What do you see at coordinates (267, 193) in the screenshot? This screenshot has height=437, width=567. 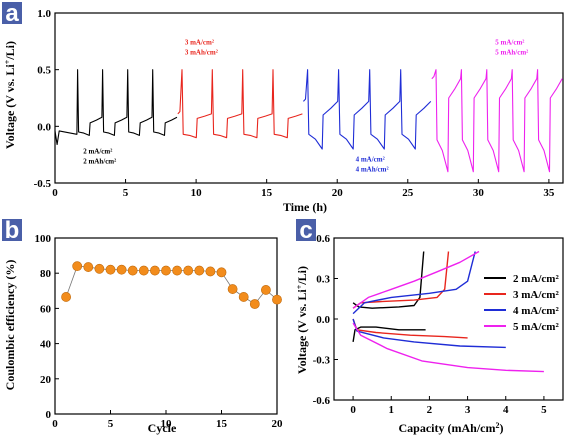 I see `panel-a-xtick-label: 15` at bounding box center [267, 193].